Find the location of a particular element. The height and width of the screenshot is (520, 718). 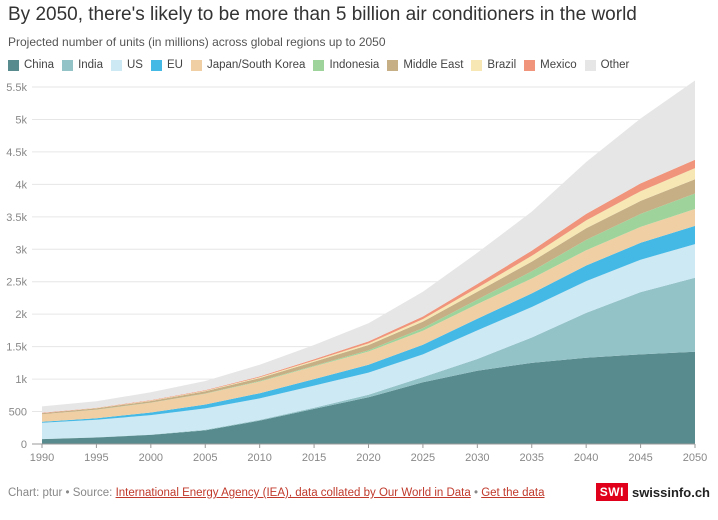

y-tick-label: 5.5k is located at coordinates (16, 88).